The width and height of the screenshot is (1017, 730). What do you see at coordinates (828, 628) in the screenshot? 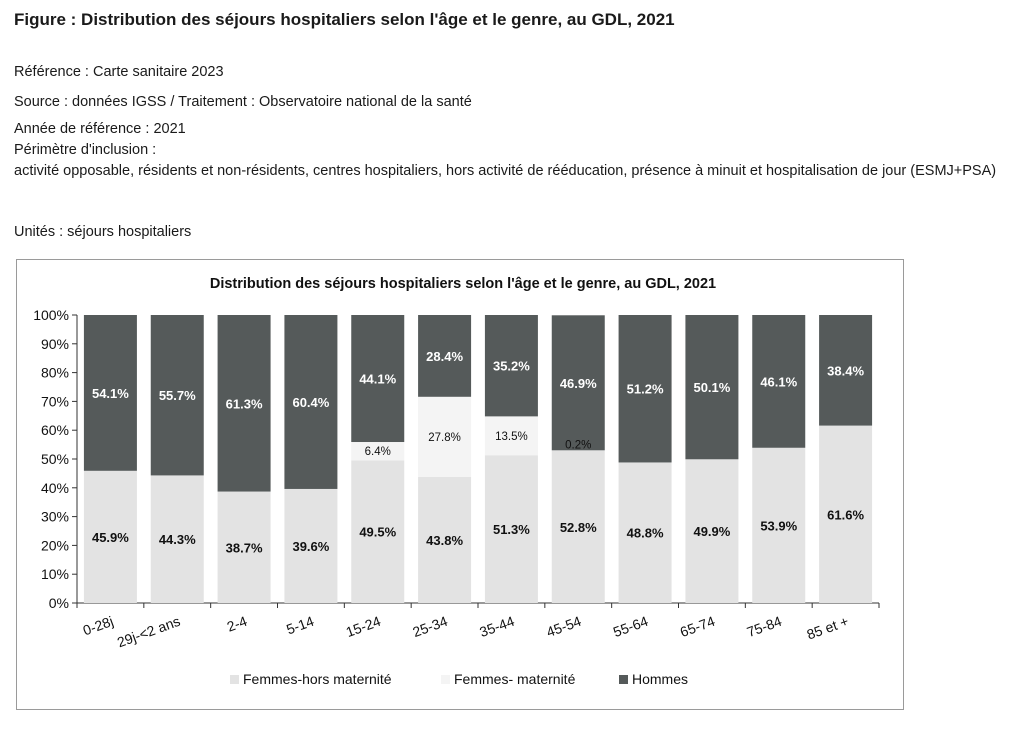
I see `x-tick-label: 85 et +` at bounding box center [828, 628].